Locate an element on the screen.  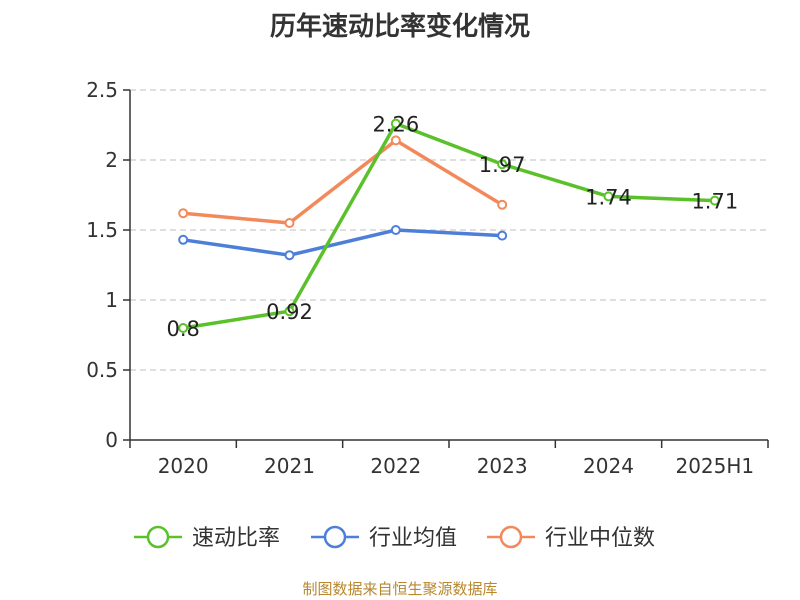
legend-item-1: 速动比率 is located at coordinates (207, 538).